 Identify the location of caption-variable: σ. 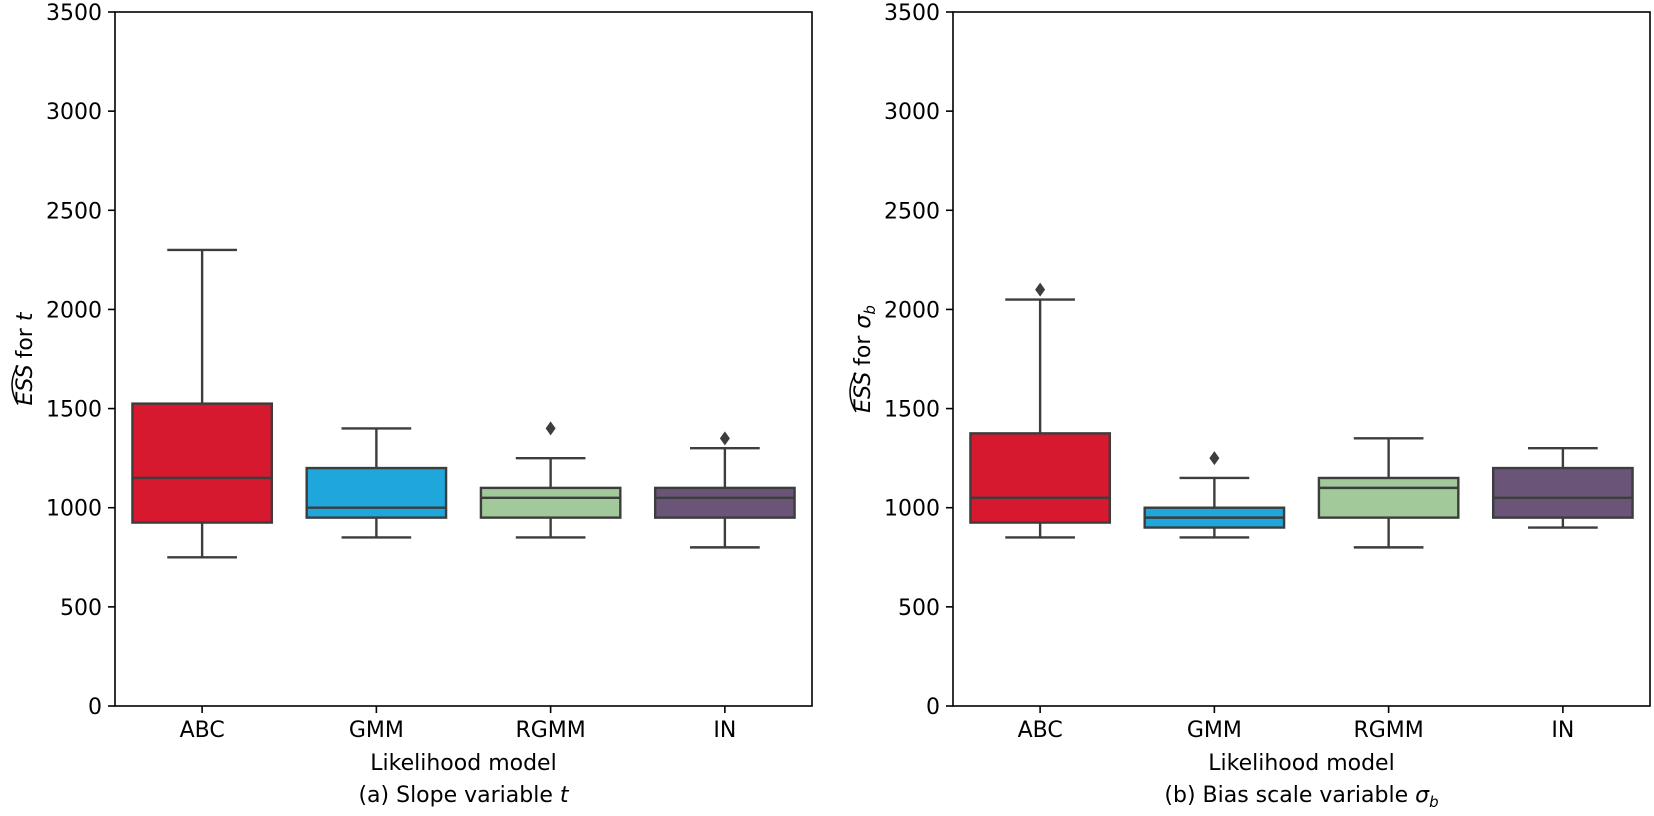
(1422, 795).